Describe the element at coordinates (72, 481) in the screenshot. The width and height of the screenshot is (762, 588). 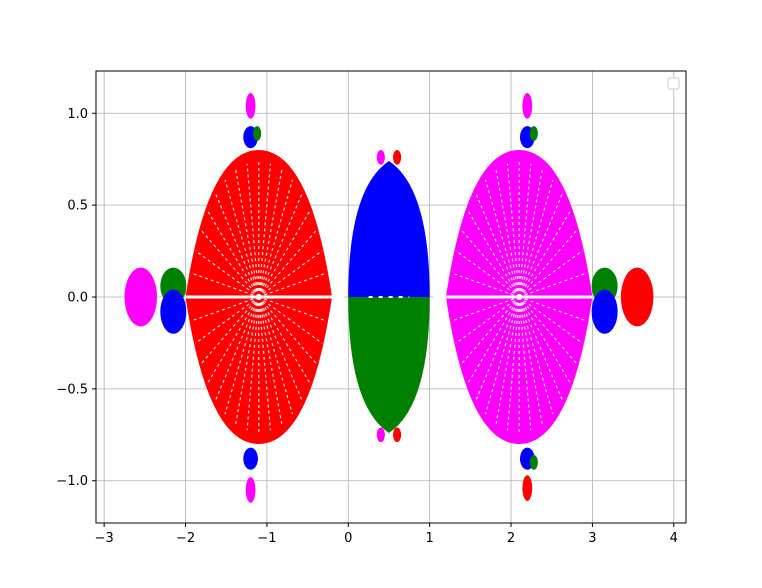
I see `y-tick-label: −1.0` at that location.